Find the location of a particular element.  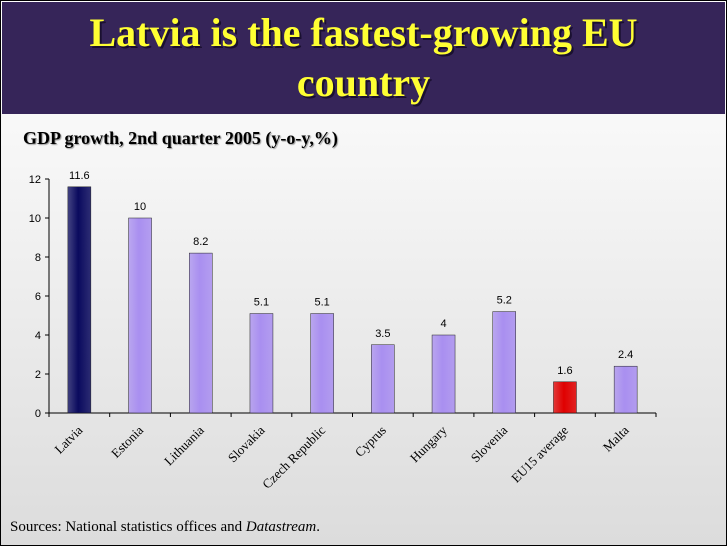

bar-latvia is located at coordinates (79, 300).